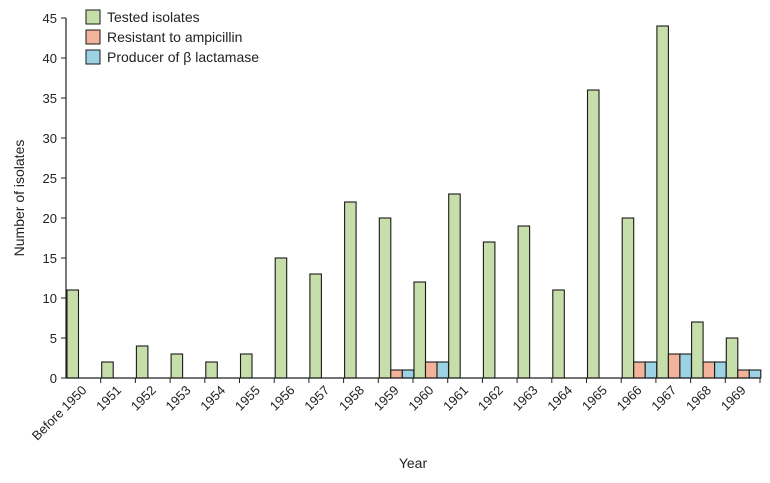 This screenshot has width=770, height=483. I want to click on legend-label-1: Resistant to ampicillin, so click(174, 37).